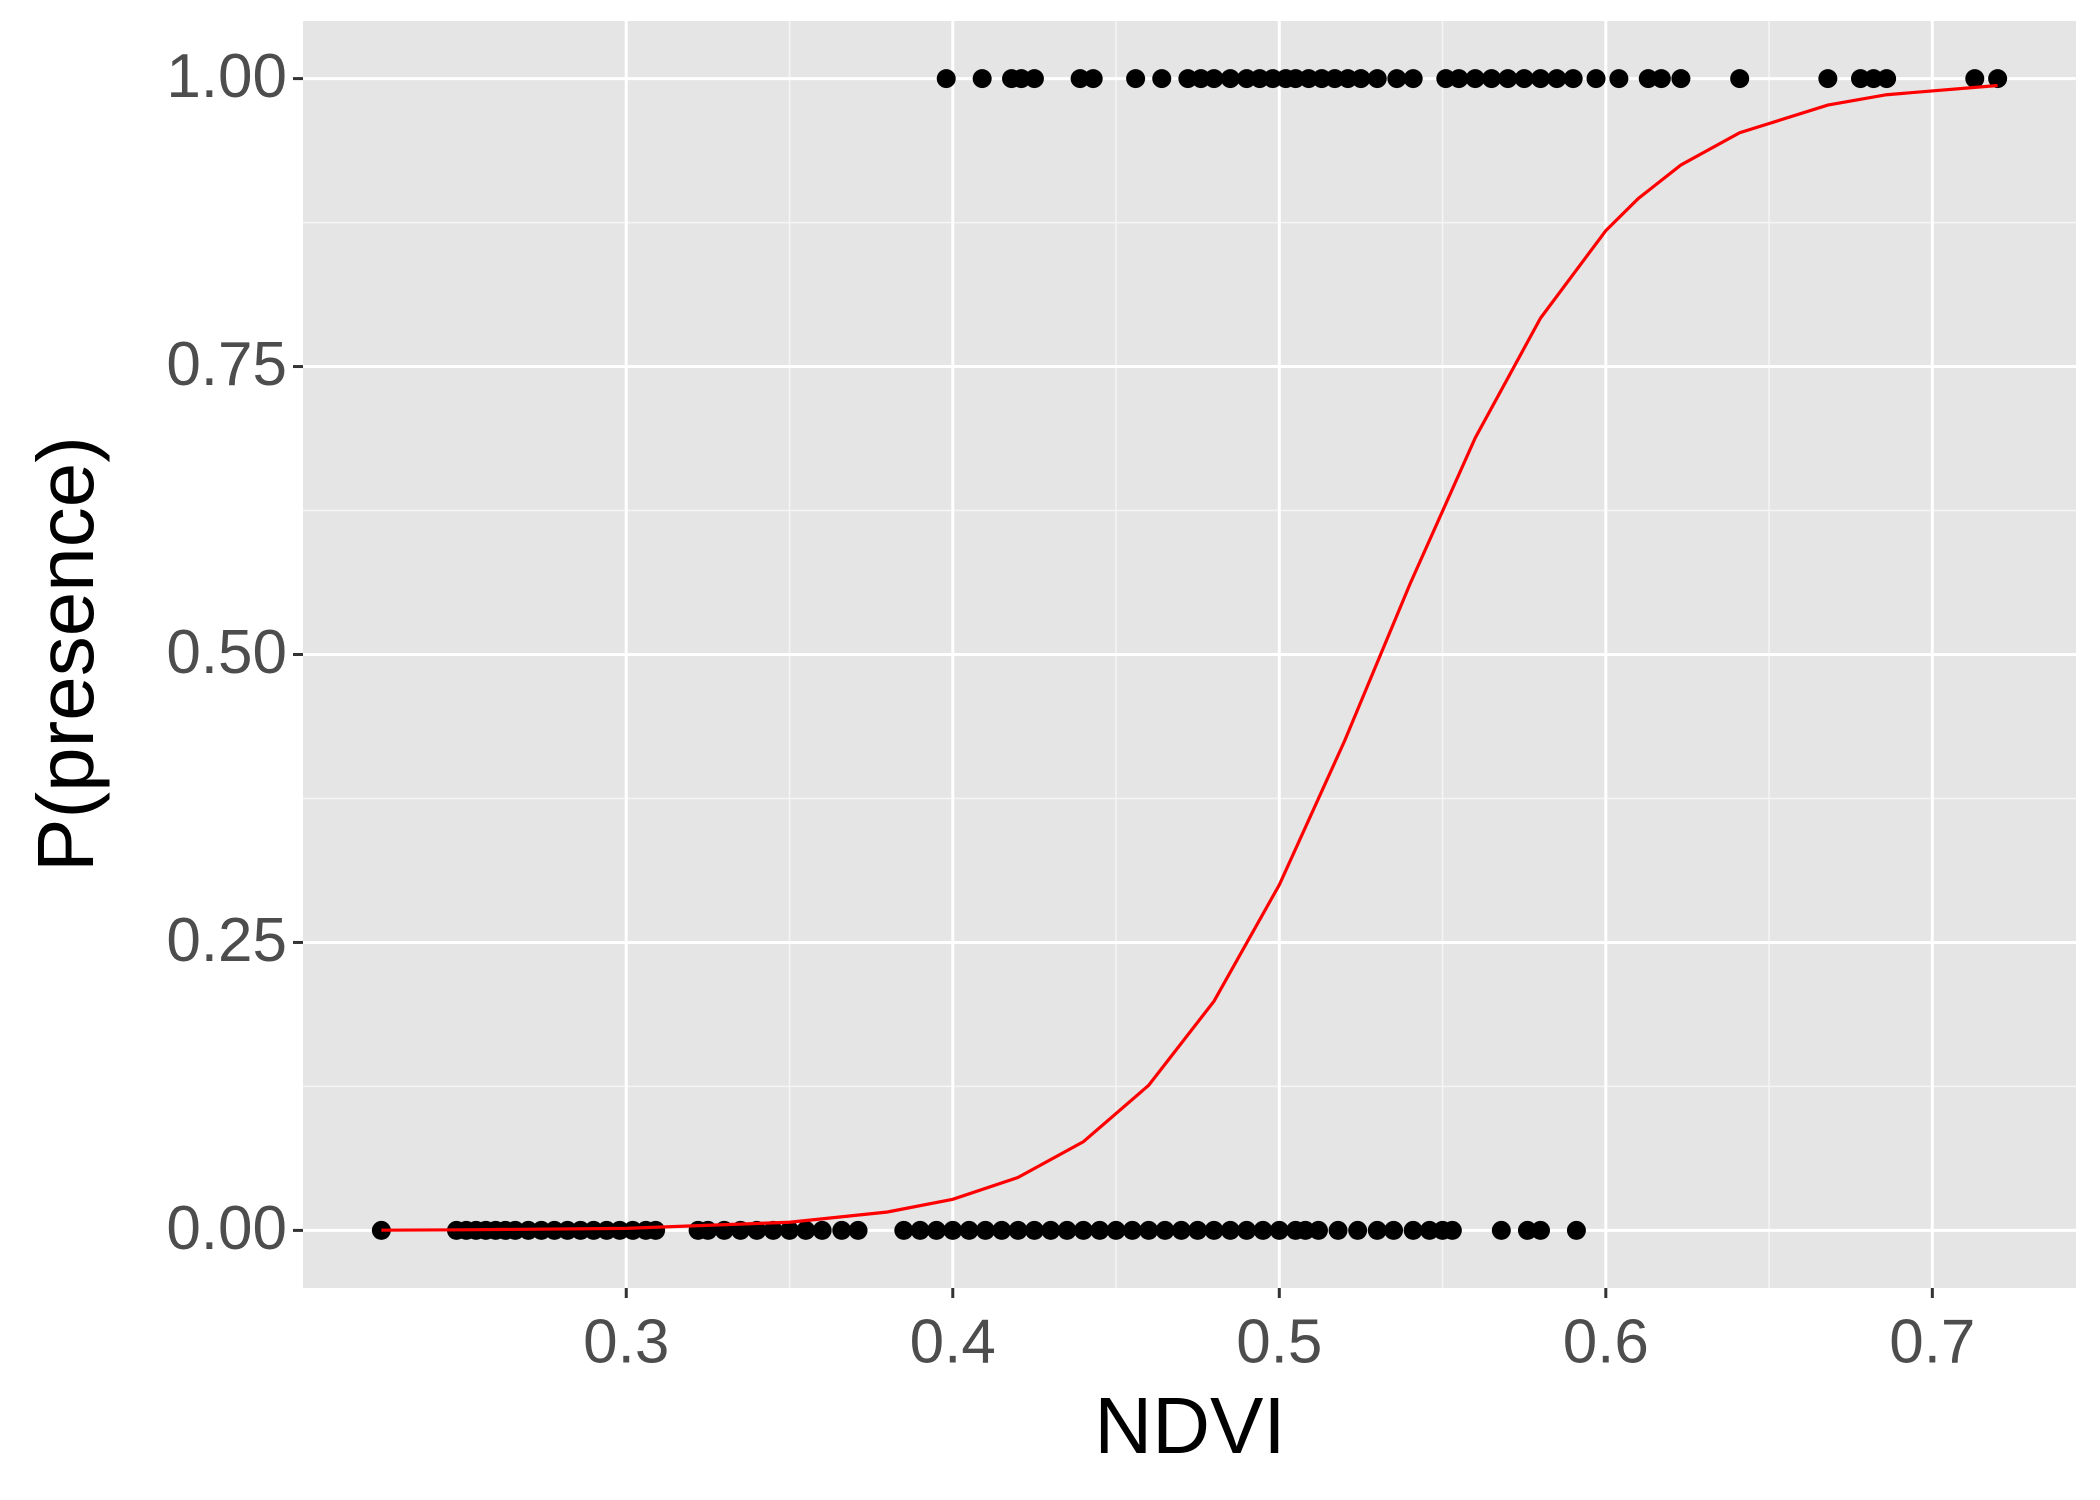 The image size is (2100, 1500). Describe the element at coordinates (226, 652) in the screenshot. I see `y-tick-label: 0.50` at that location.